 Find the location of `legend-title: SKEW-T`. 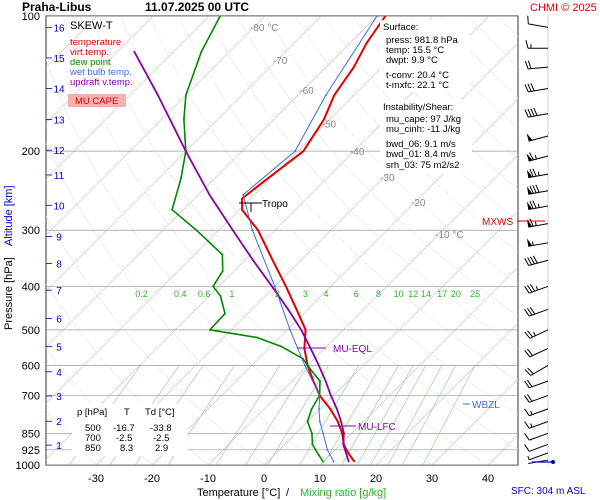

legend-title: SKEW-T is located at coordinates (91, 26).